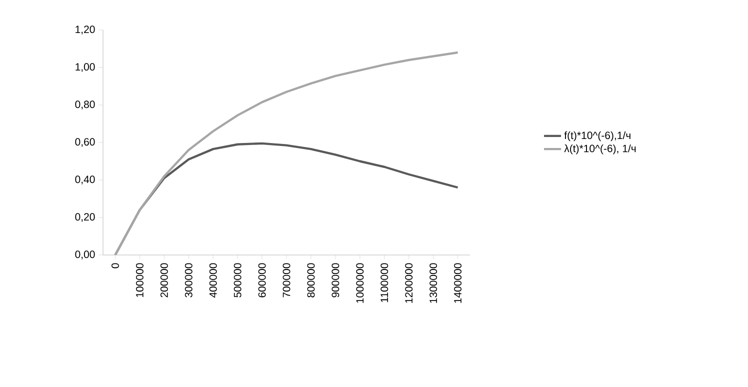 This screenshot has height=387, width=748. Describe the element at coordinates (85, 105) in the screenshot. I see `y-tick-label: 0,80` at that location.